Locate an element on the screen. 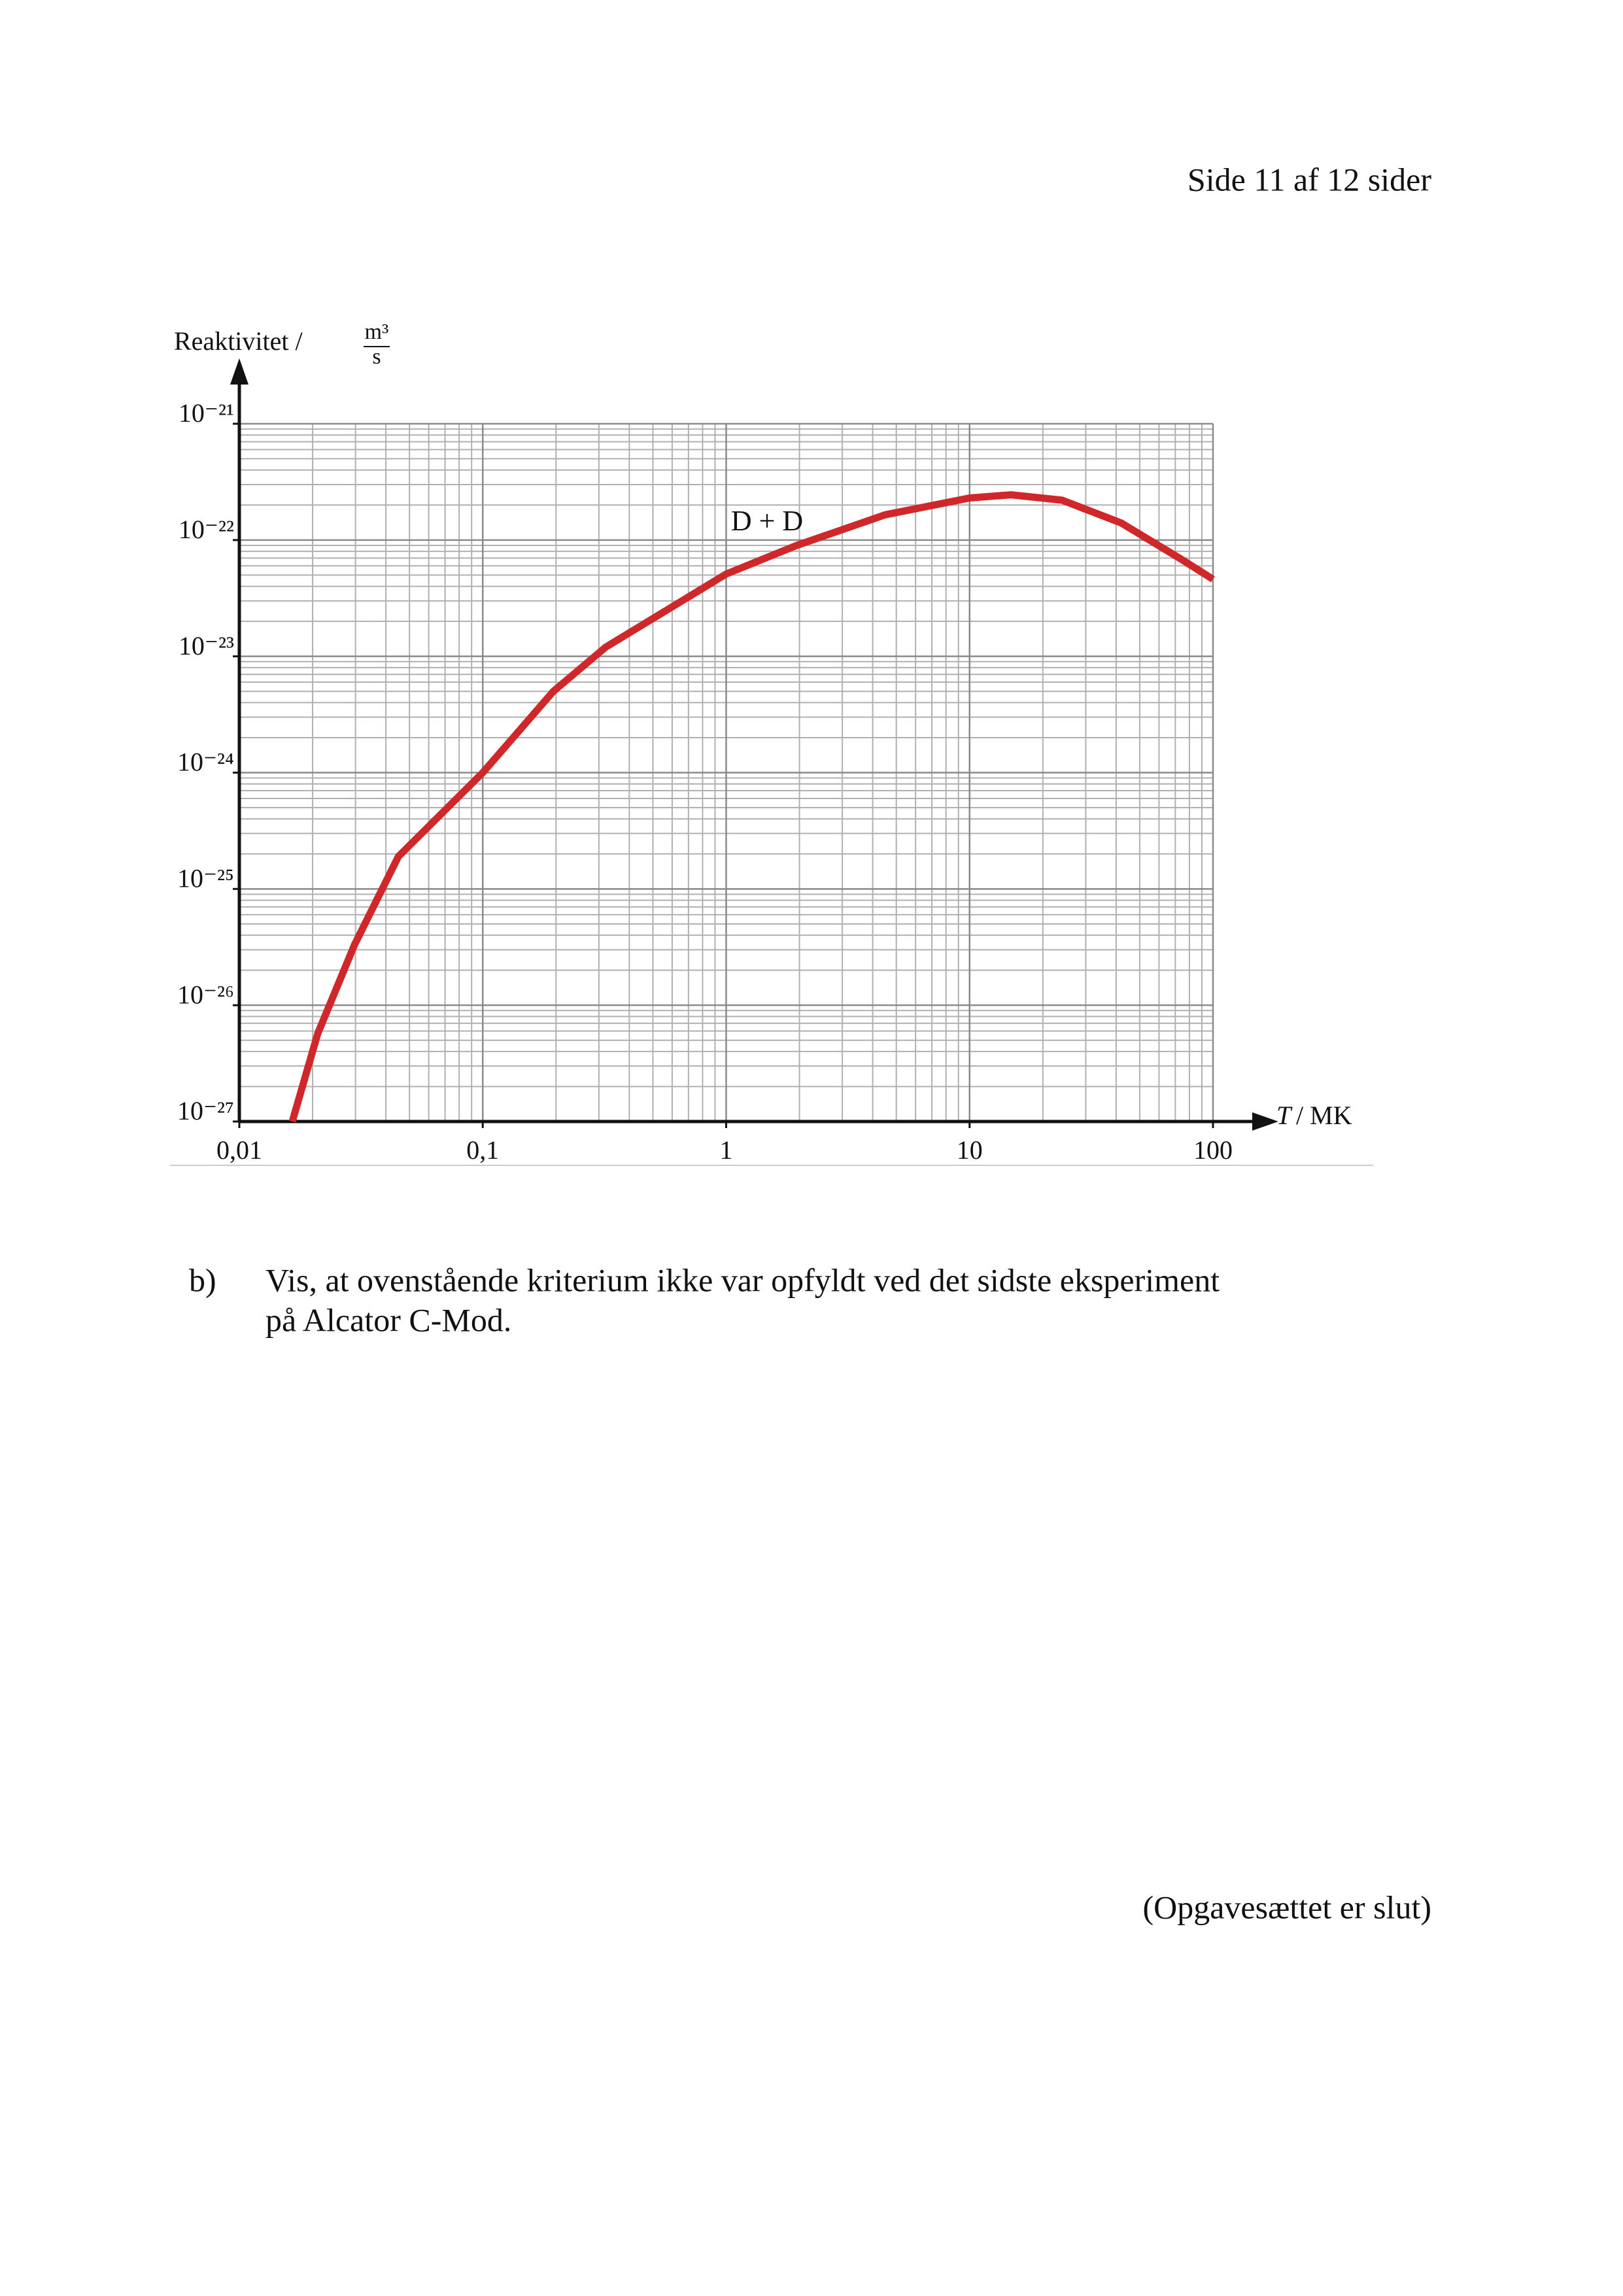 This screenshot has height=2296, width=1623. x-tick-label: 0,01 is located at coordinates (239, 1150).